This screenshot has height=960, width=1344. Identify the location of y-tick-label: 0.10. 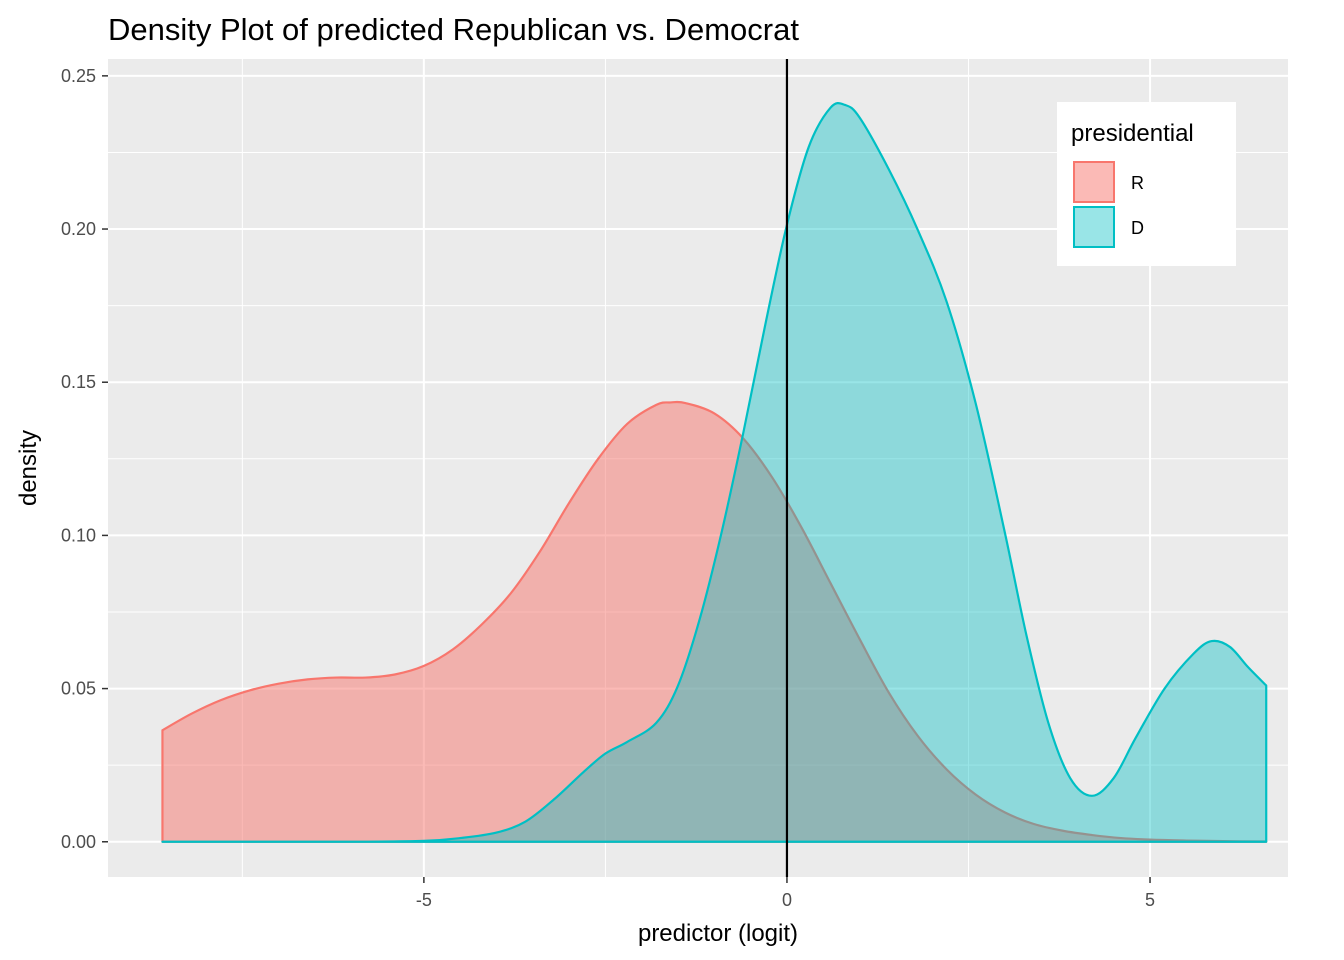
(78, 535).